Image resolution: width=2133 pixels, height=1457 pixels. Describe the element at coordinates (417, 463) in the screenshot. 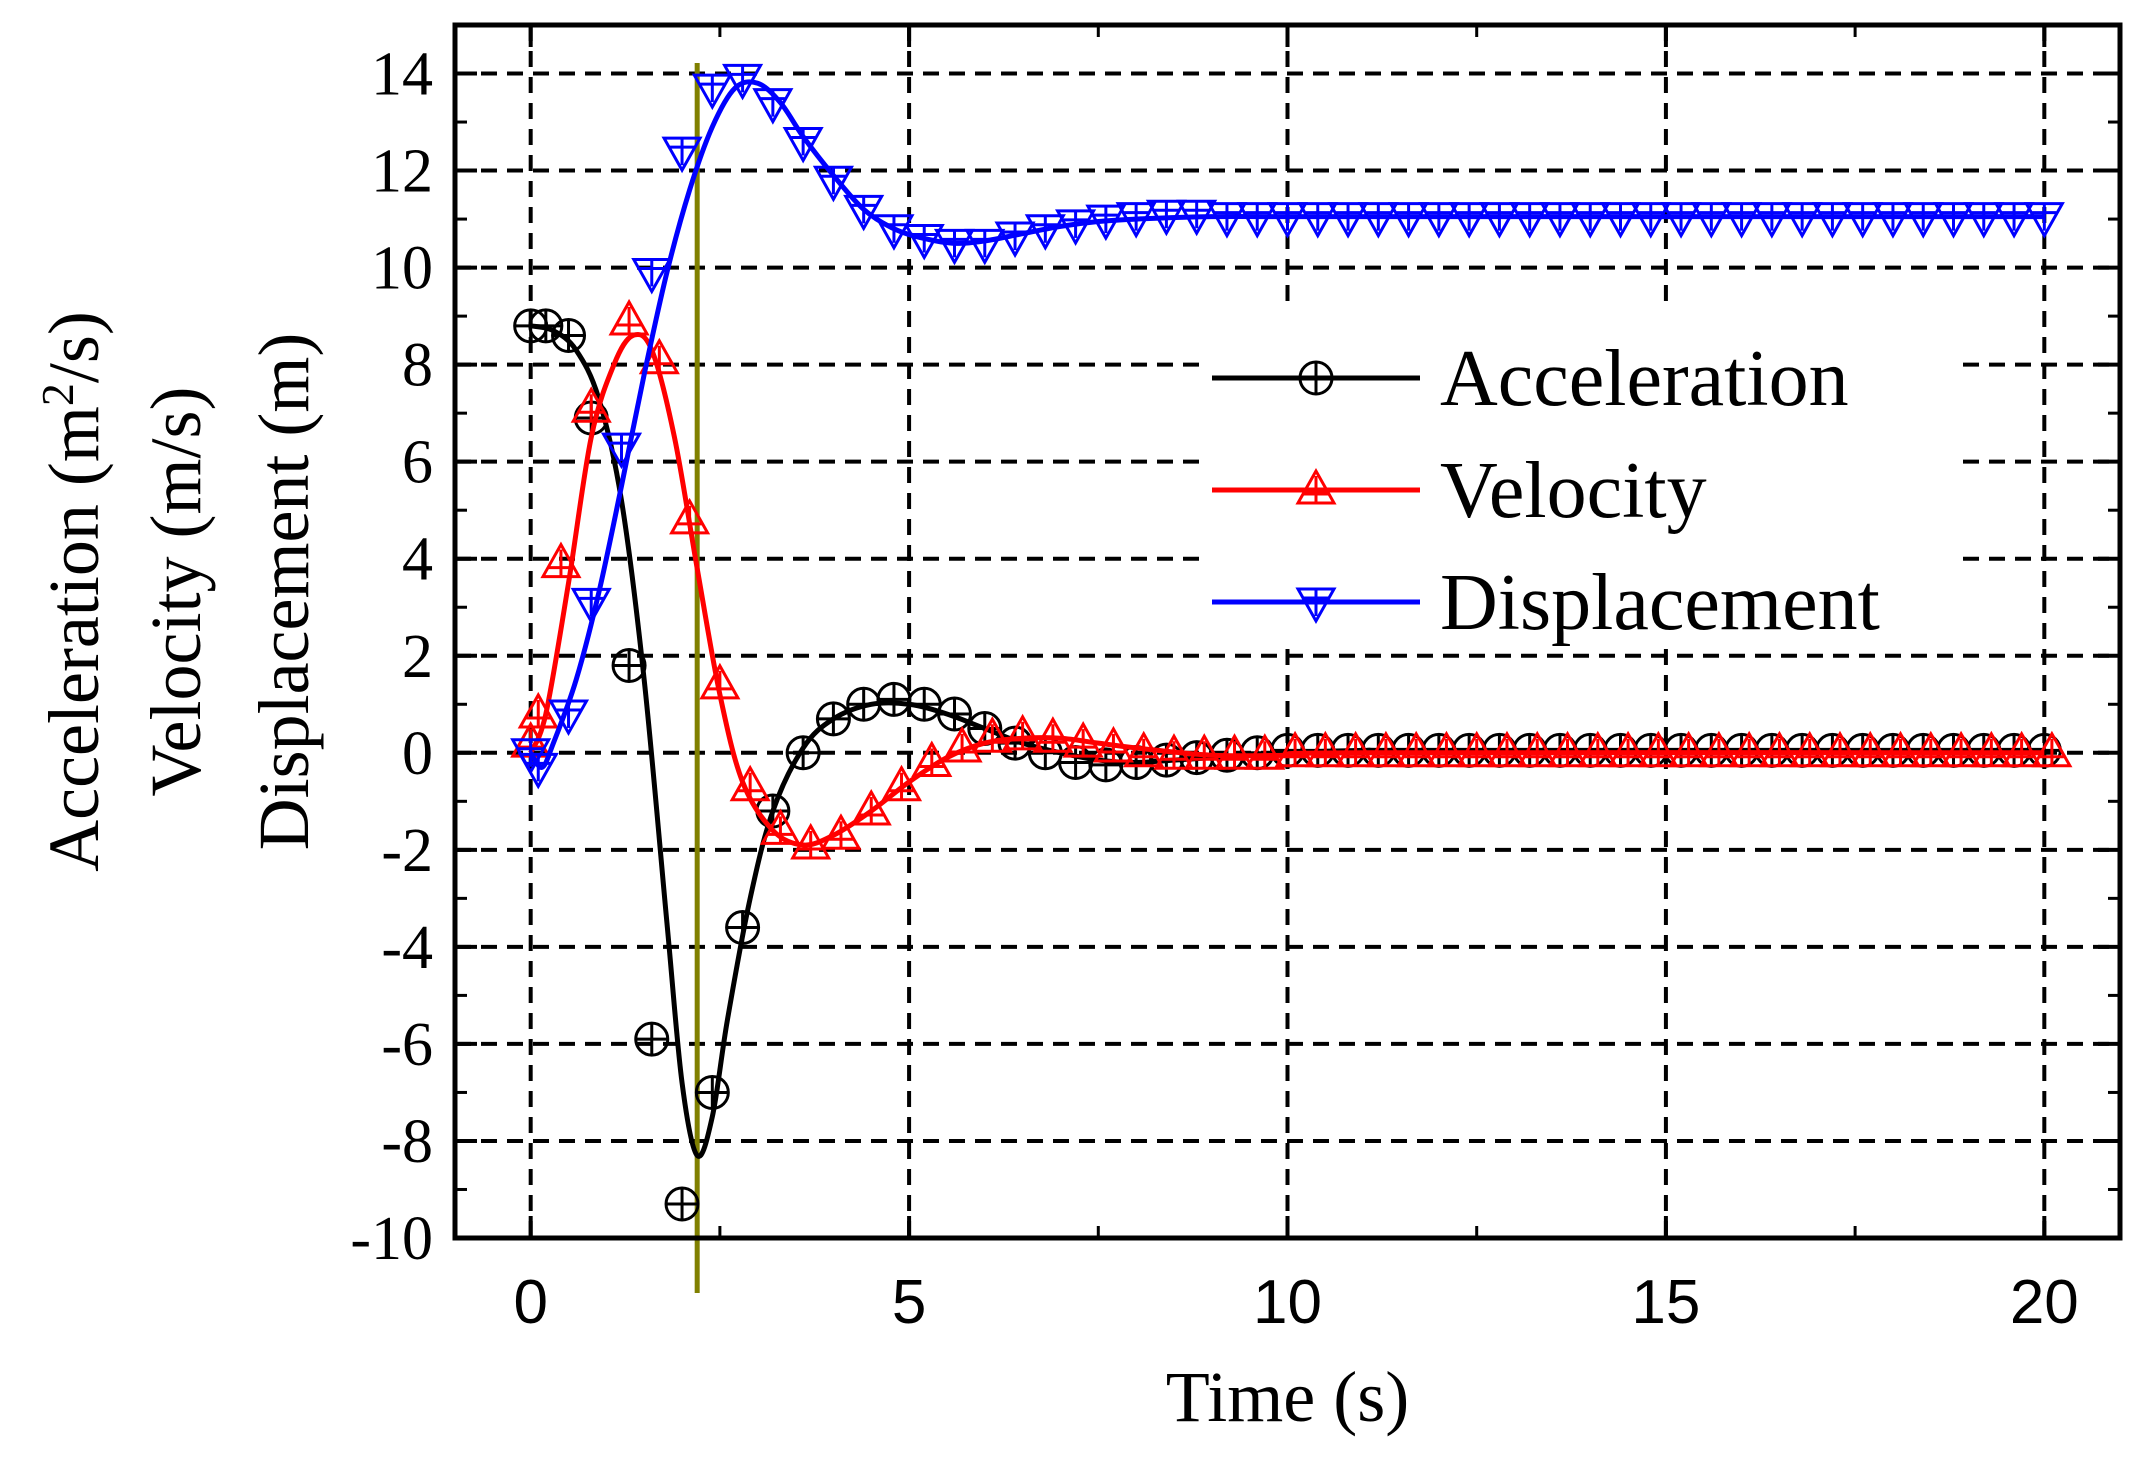

I see `y-tick-label: 6` at that location.